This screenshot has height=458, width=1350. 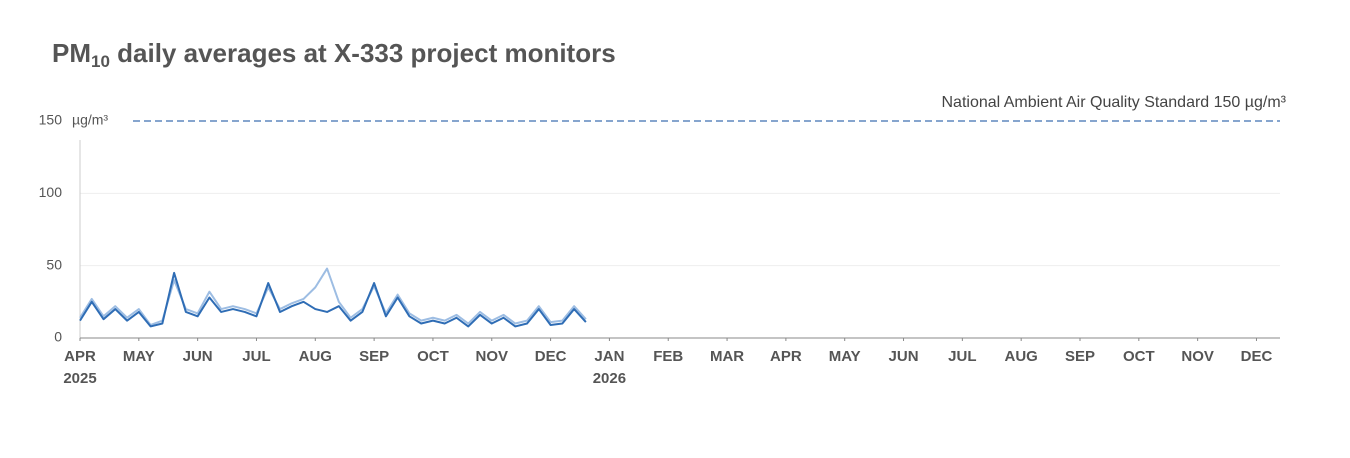 What do you see at coordinates (609, 378) in the screenshot?
I see `year-label: 2026` at bounding box center [609, 378].